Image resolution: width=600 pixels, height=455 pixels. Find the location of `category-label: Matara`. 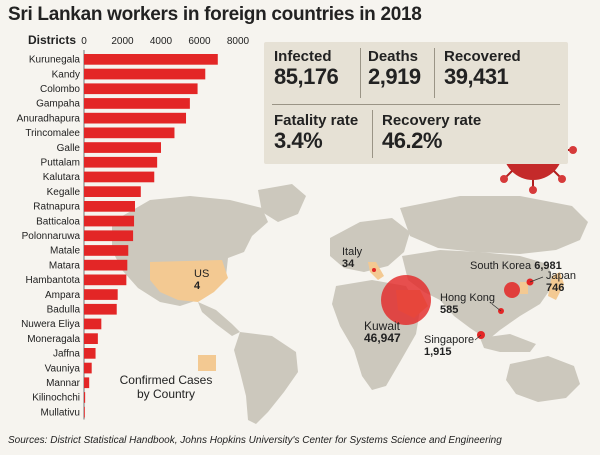

category-label: Matara is located at coordinates (65, 265).